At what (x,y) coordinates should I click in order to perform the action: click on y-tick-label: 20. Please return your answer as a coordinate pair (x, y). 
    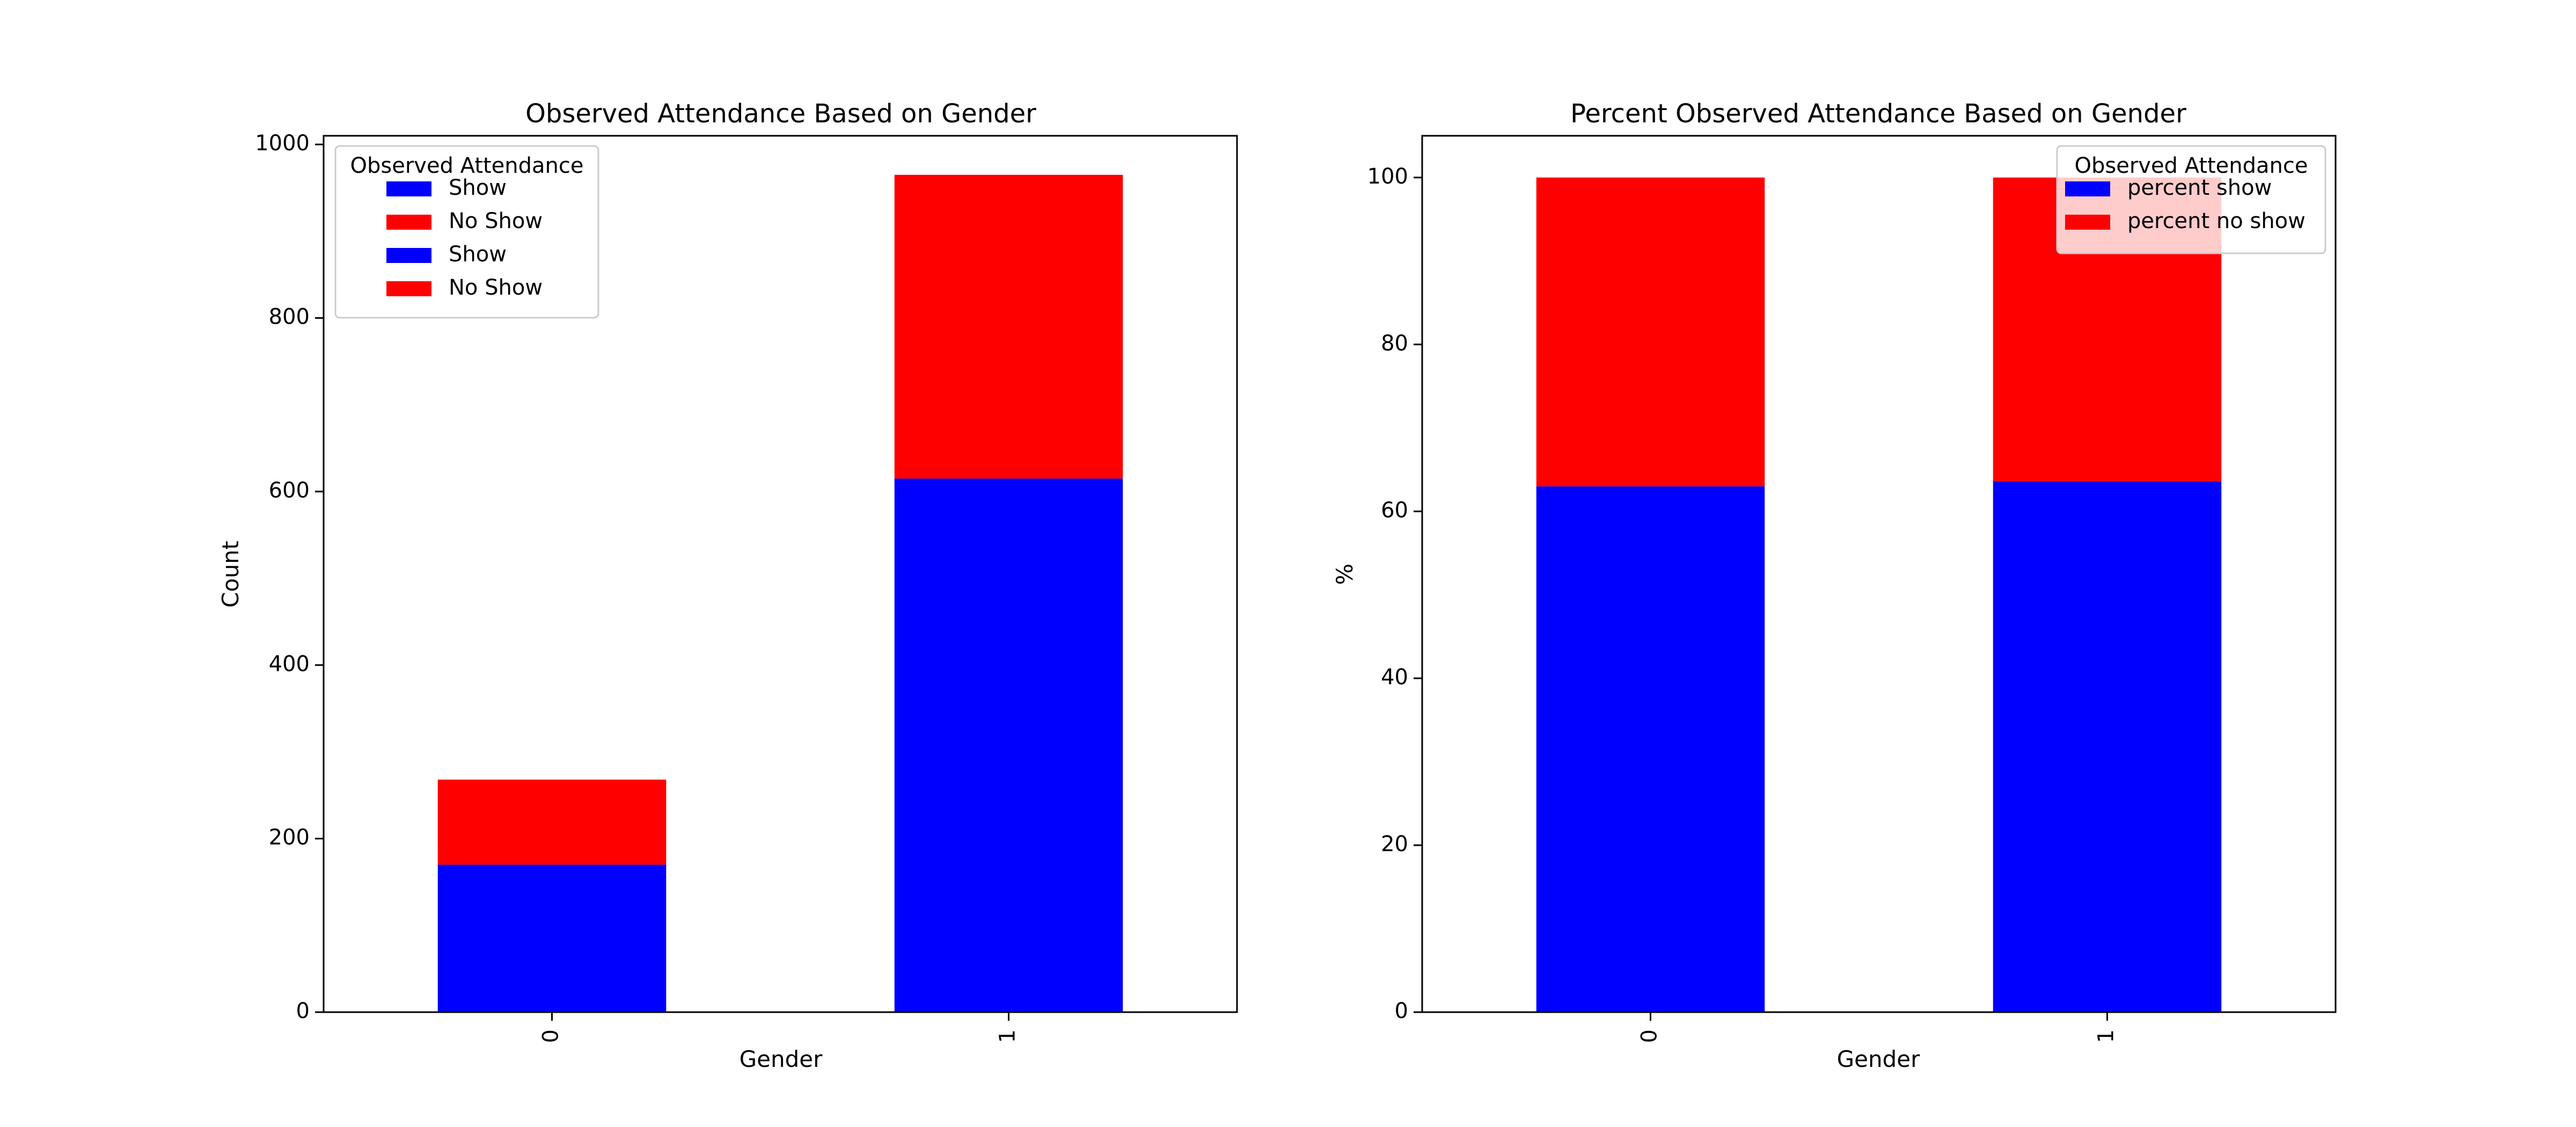
    Looking at the image, I should click on (1394, 844).